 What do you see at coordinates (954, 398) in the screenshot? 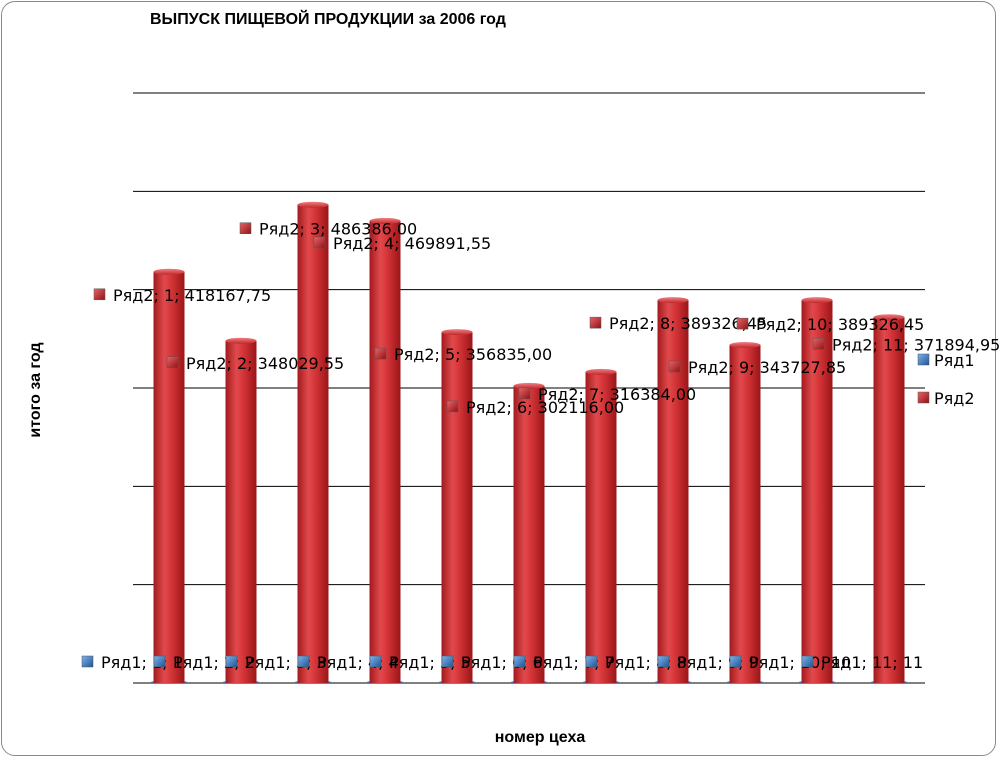
I see `legend-label: Ряд2` at bounding box center [954, 398].